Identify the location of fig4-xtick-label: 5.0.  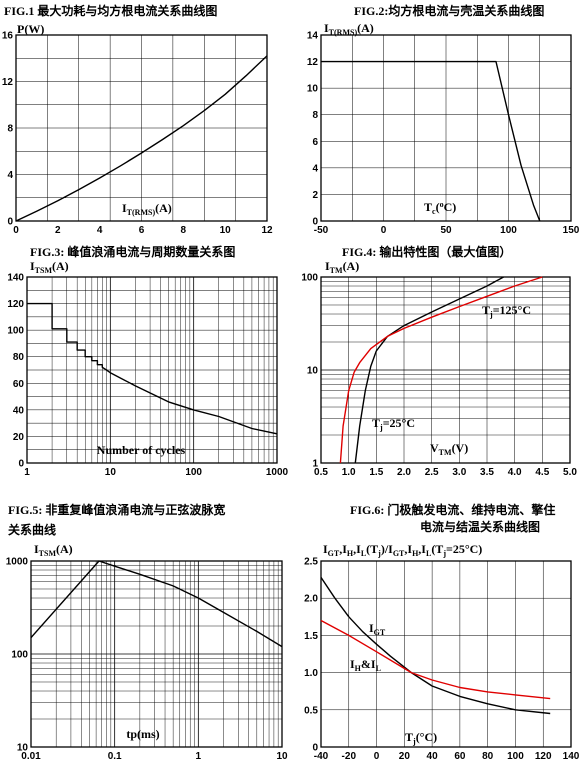
(570, 472).